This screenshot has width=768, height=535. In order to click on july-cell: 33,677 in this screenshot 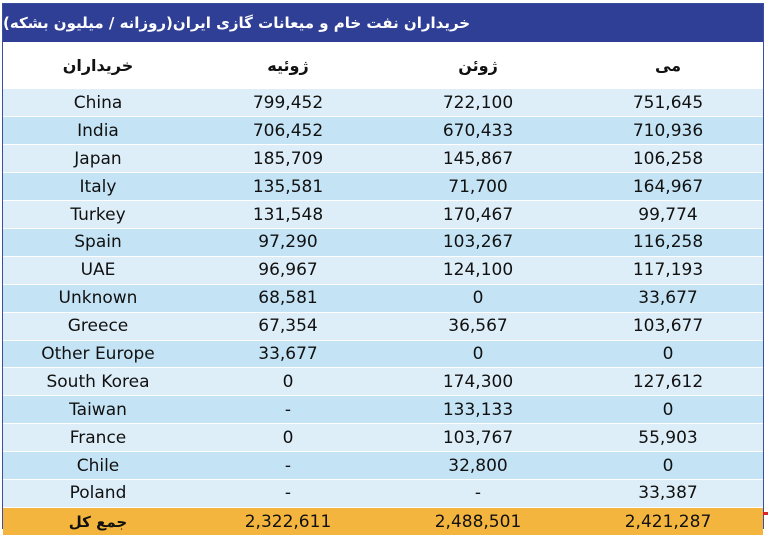, I will do `click(288, 354)`.